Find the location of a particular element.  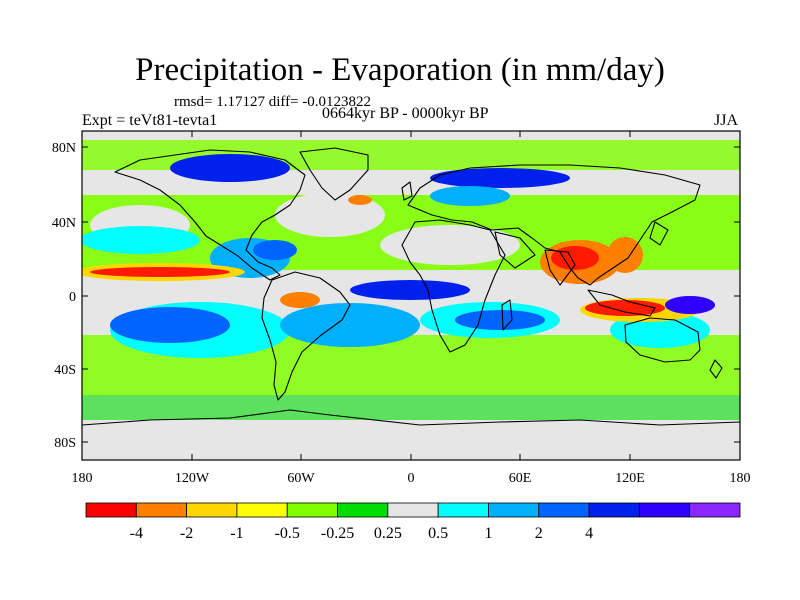

coast-africa is located at coordinates (453, 286).